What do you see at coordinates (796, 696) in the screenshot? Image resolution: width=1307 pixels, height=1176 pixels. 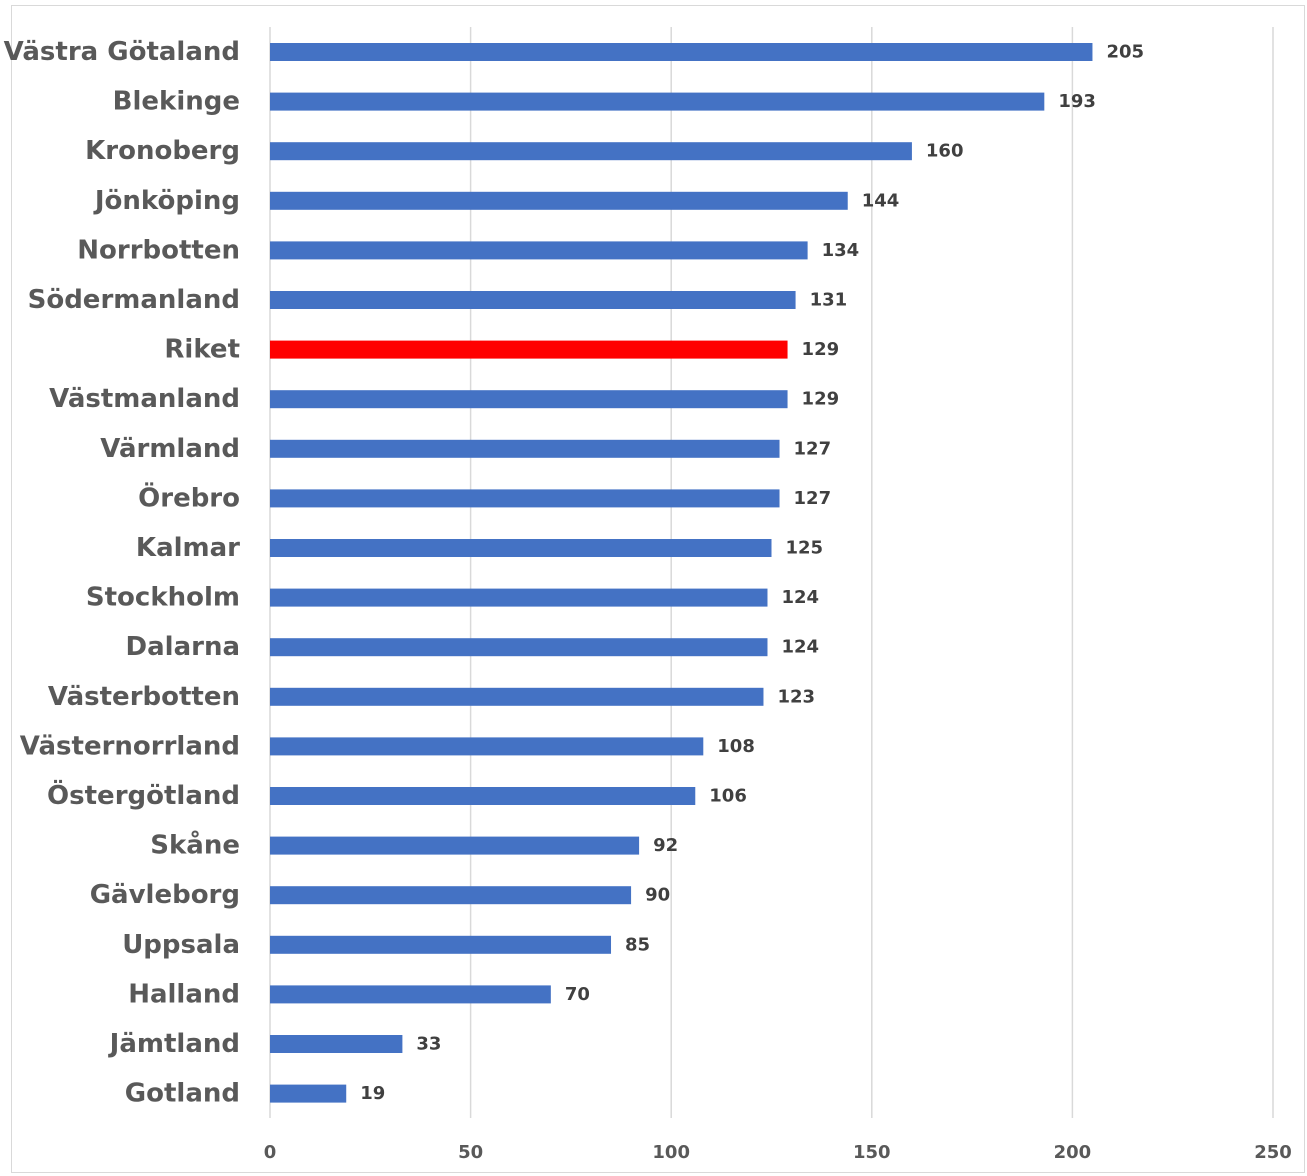 I see `data-label: 123` at bounding box center [796, 696].